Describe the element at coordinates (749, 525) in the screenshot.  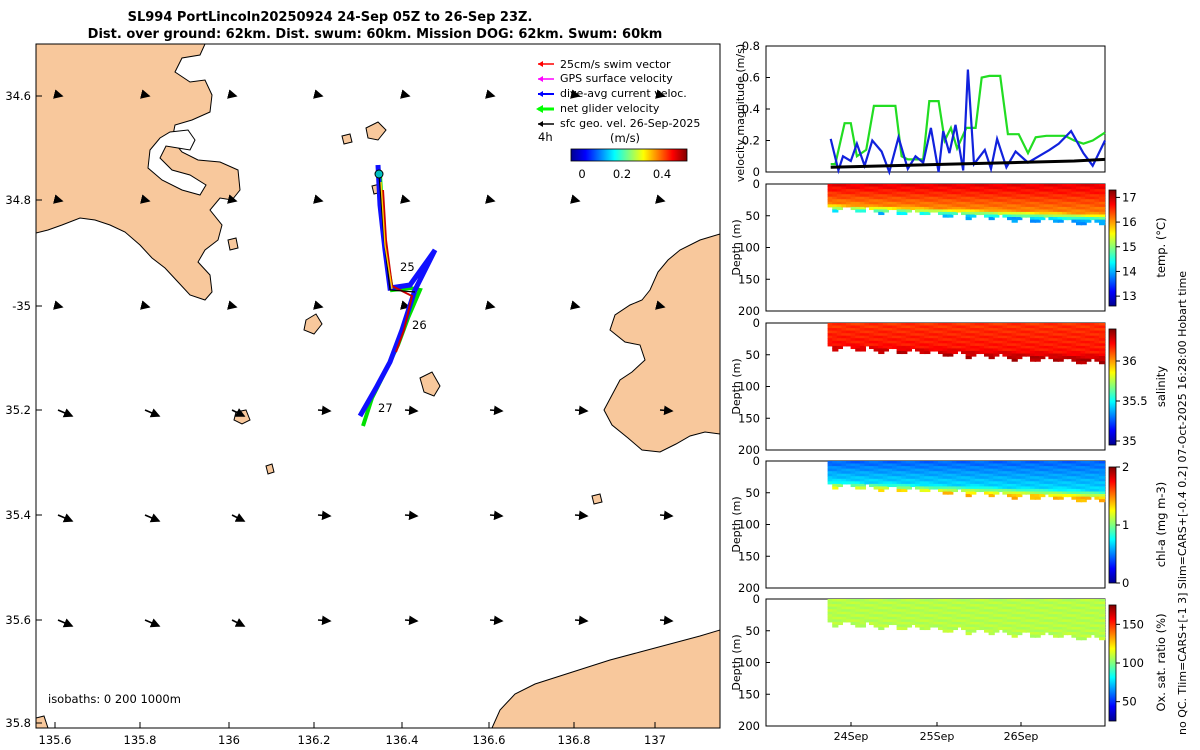
I see `depth-tick-3-2: 100` at that location.